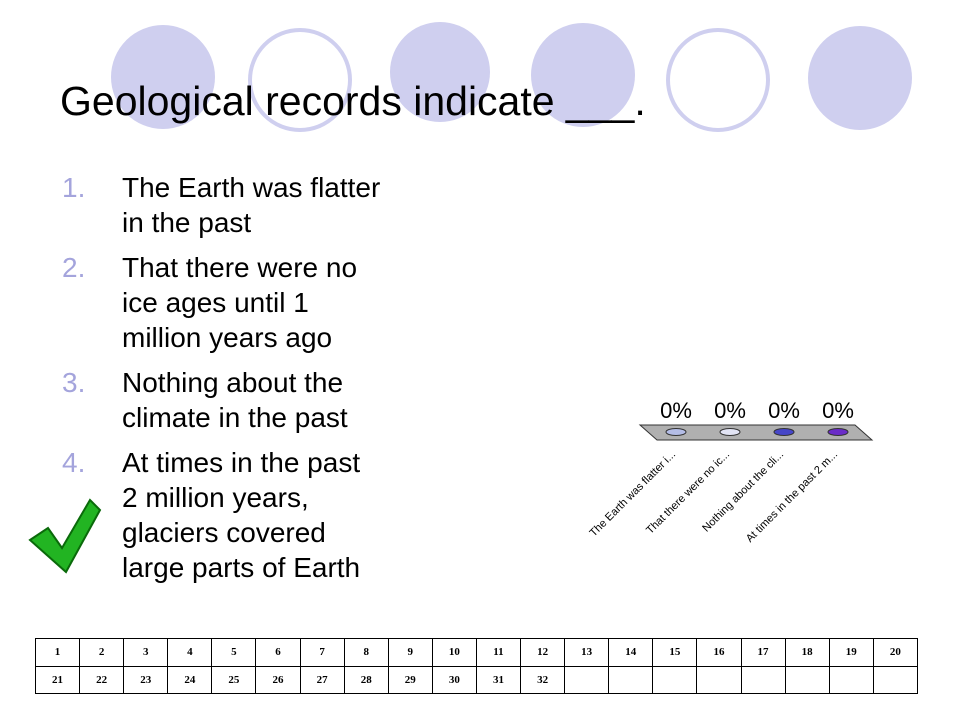  Describe the element at coordinates (366, 652) in the screenshot. I see `grid-cell: 8` at that location.